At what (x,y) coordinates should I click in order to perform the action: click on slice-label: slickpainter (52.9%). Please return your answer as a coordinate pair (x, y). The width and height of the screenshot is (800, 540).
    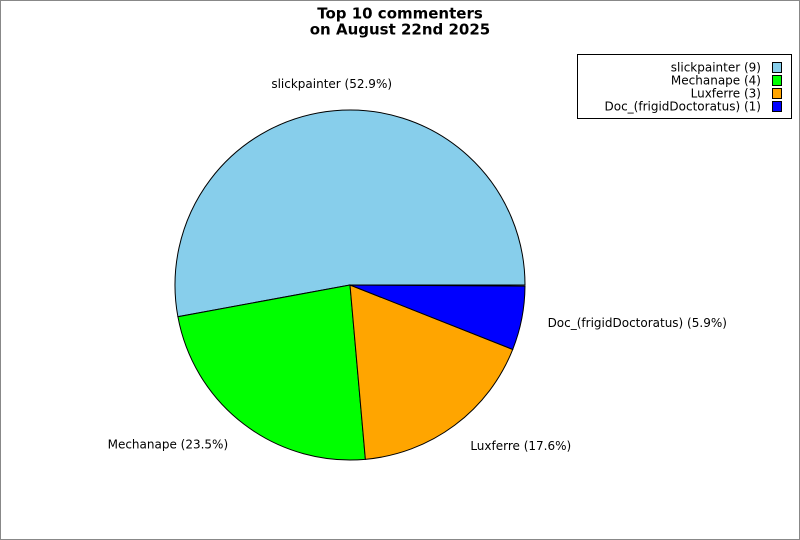
    Looking at the image, I should click on (331, 84).